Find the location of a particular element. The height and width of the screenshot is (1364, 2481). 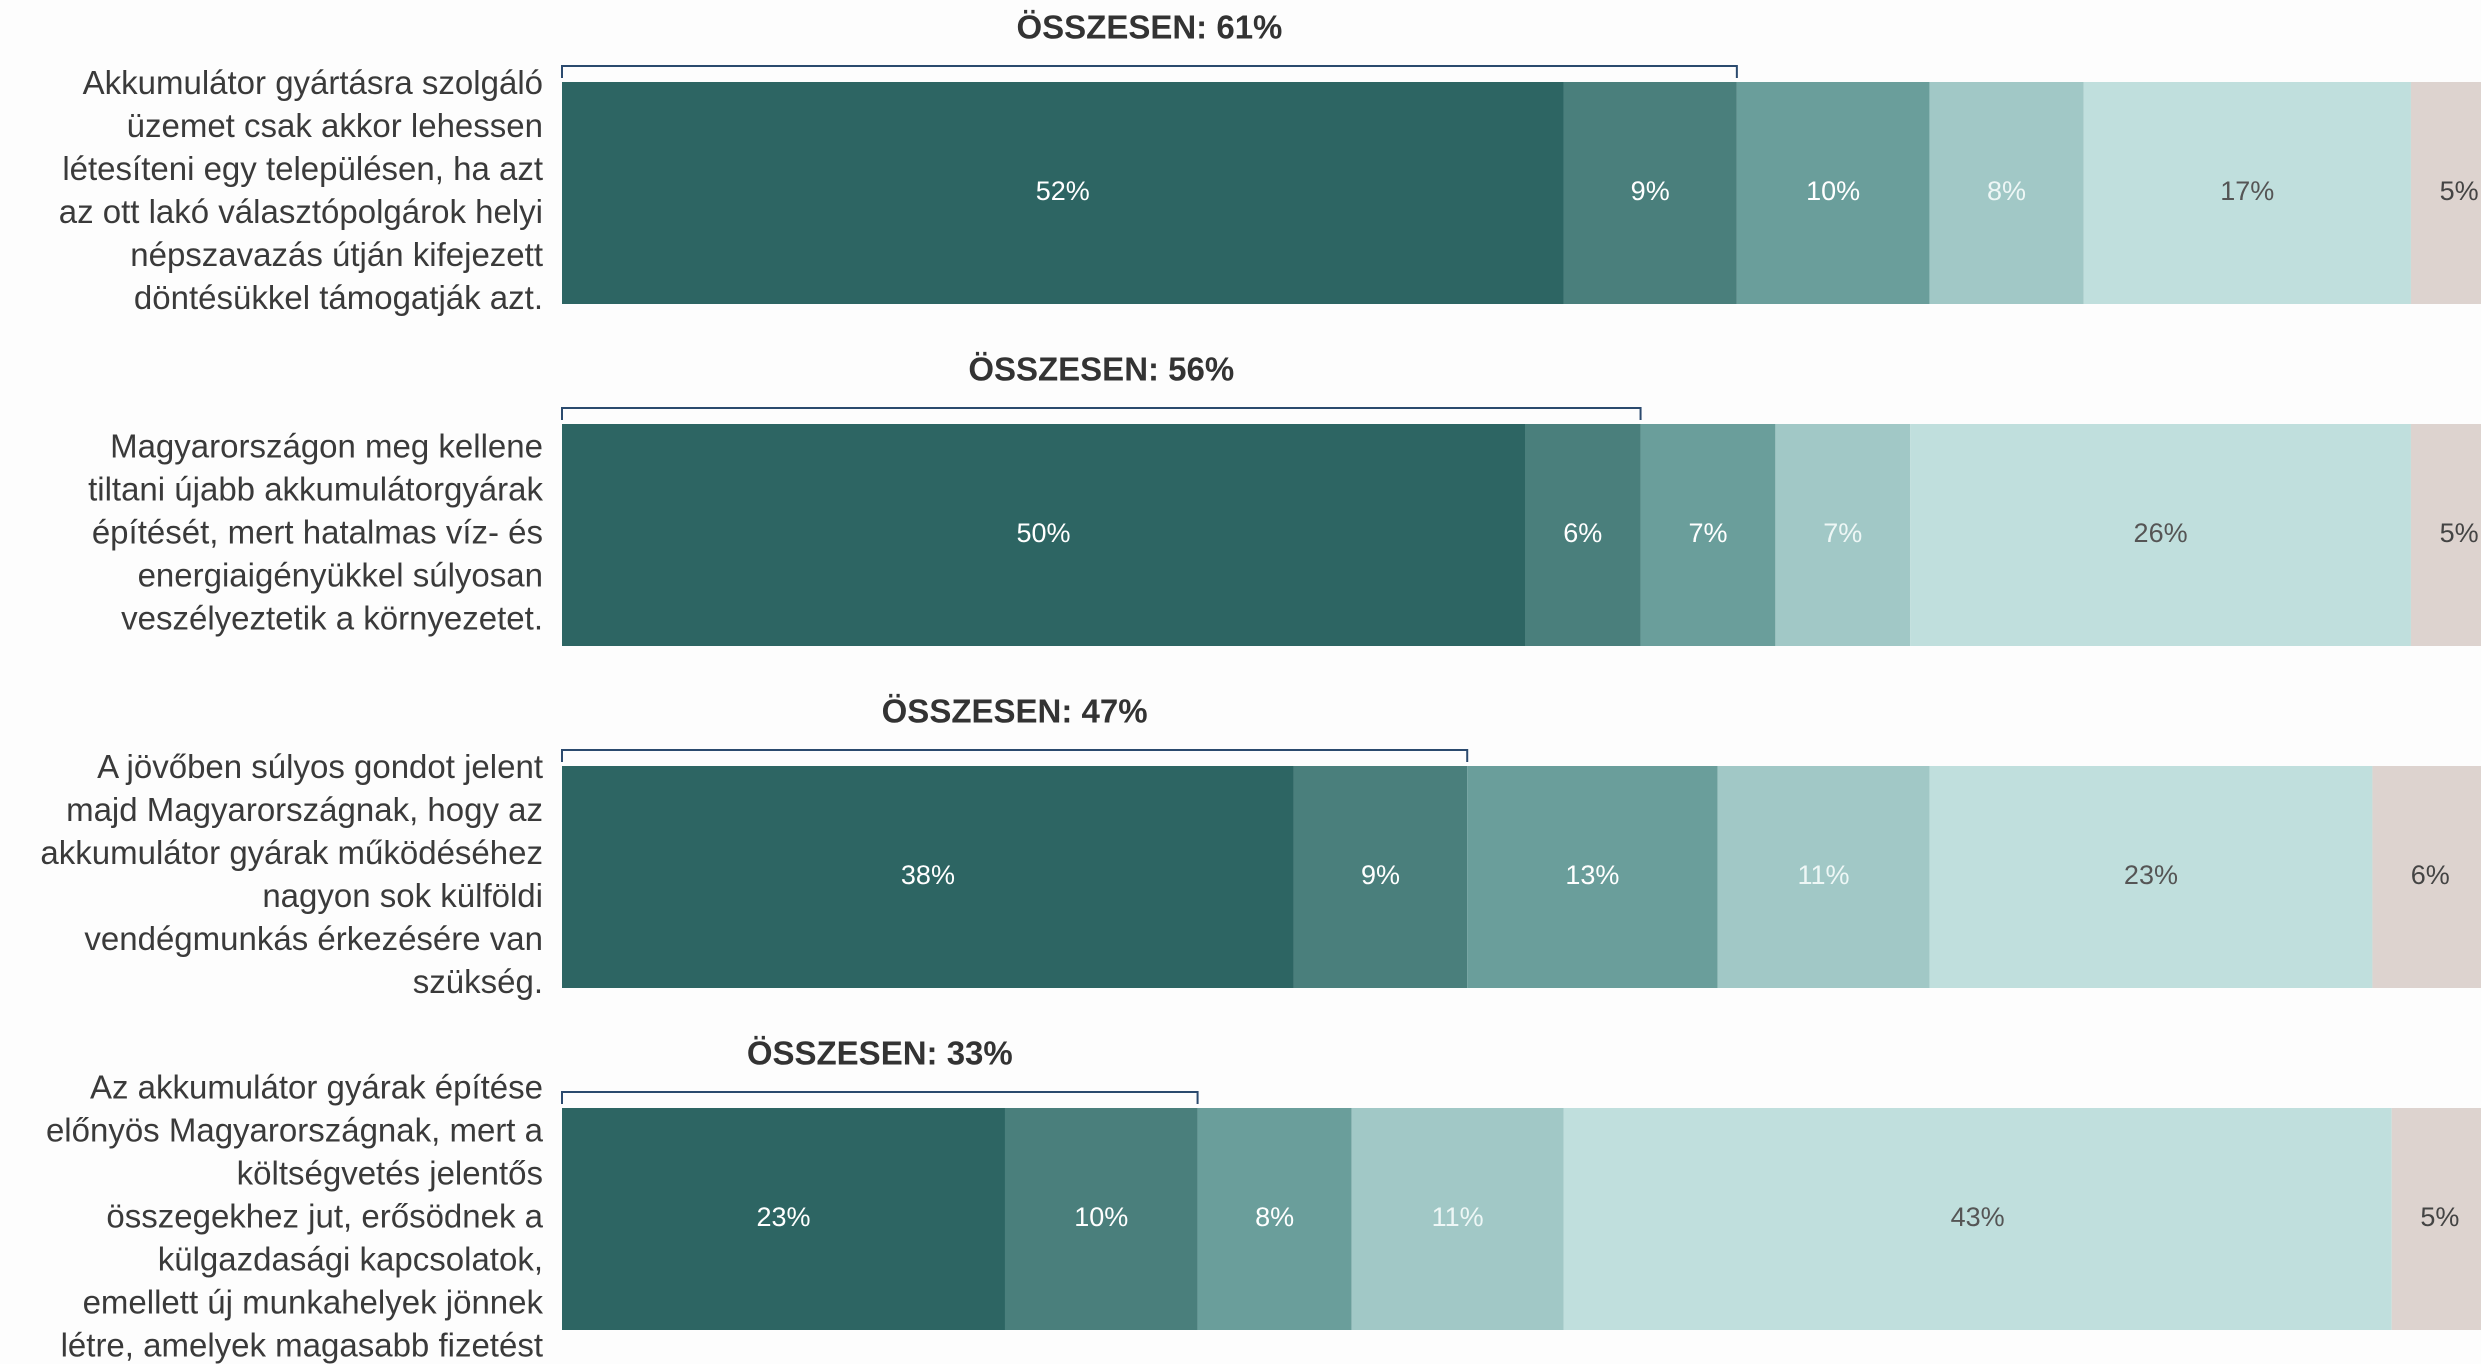

category-label: külgazdasági kapcsolatok, is located at coordinates (350, 1259).